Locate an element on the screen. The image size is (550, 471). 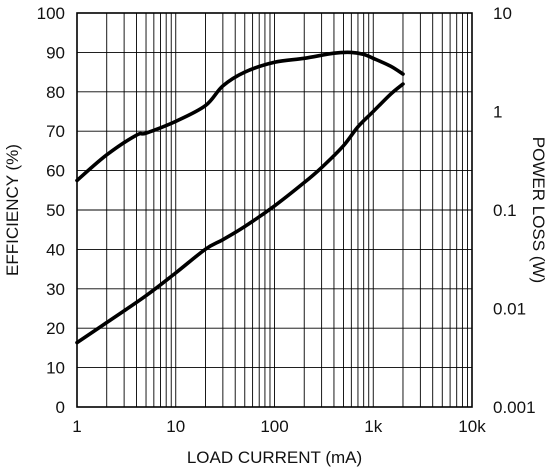
y-tick-label: 30 is located at coordinates (55, 289).